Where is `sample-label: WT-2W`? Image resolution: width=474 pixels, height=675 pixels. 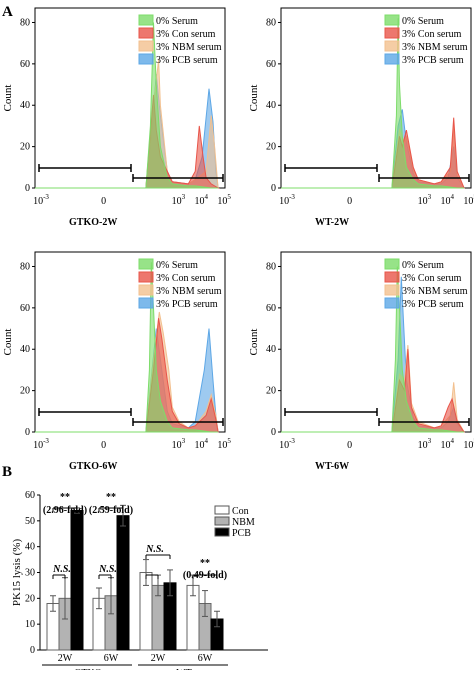
sample-label: WT-2W is located at coordinates (332, 222).